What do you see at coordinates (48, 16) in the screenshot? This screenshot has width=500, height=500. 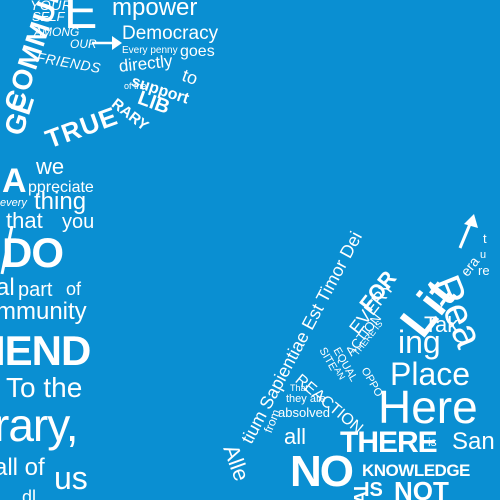 I see `word-self: SELF` at bounding box center [48, 16].